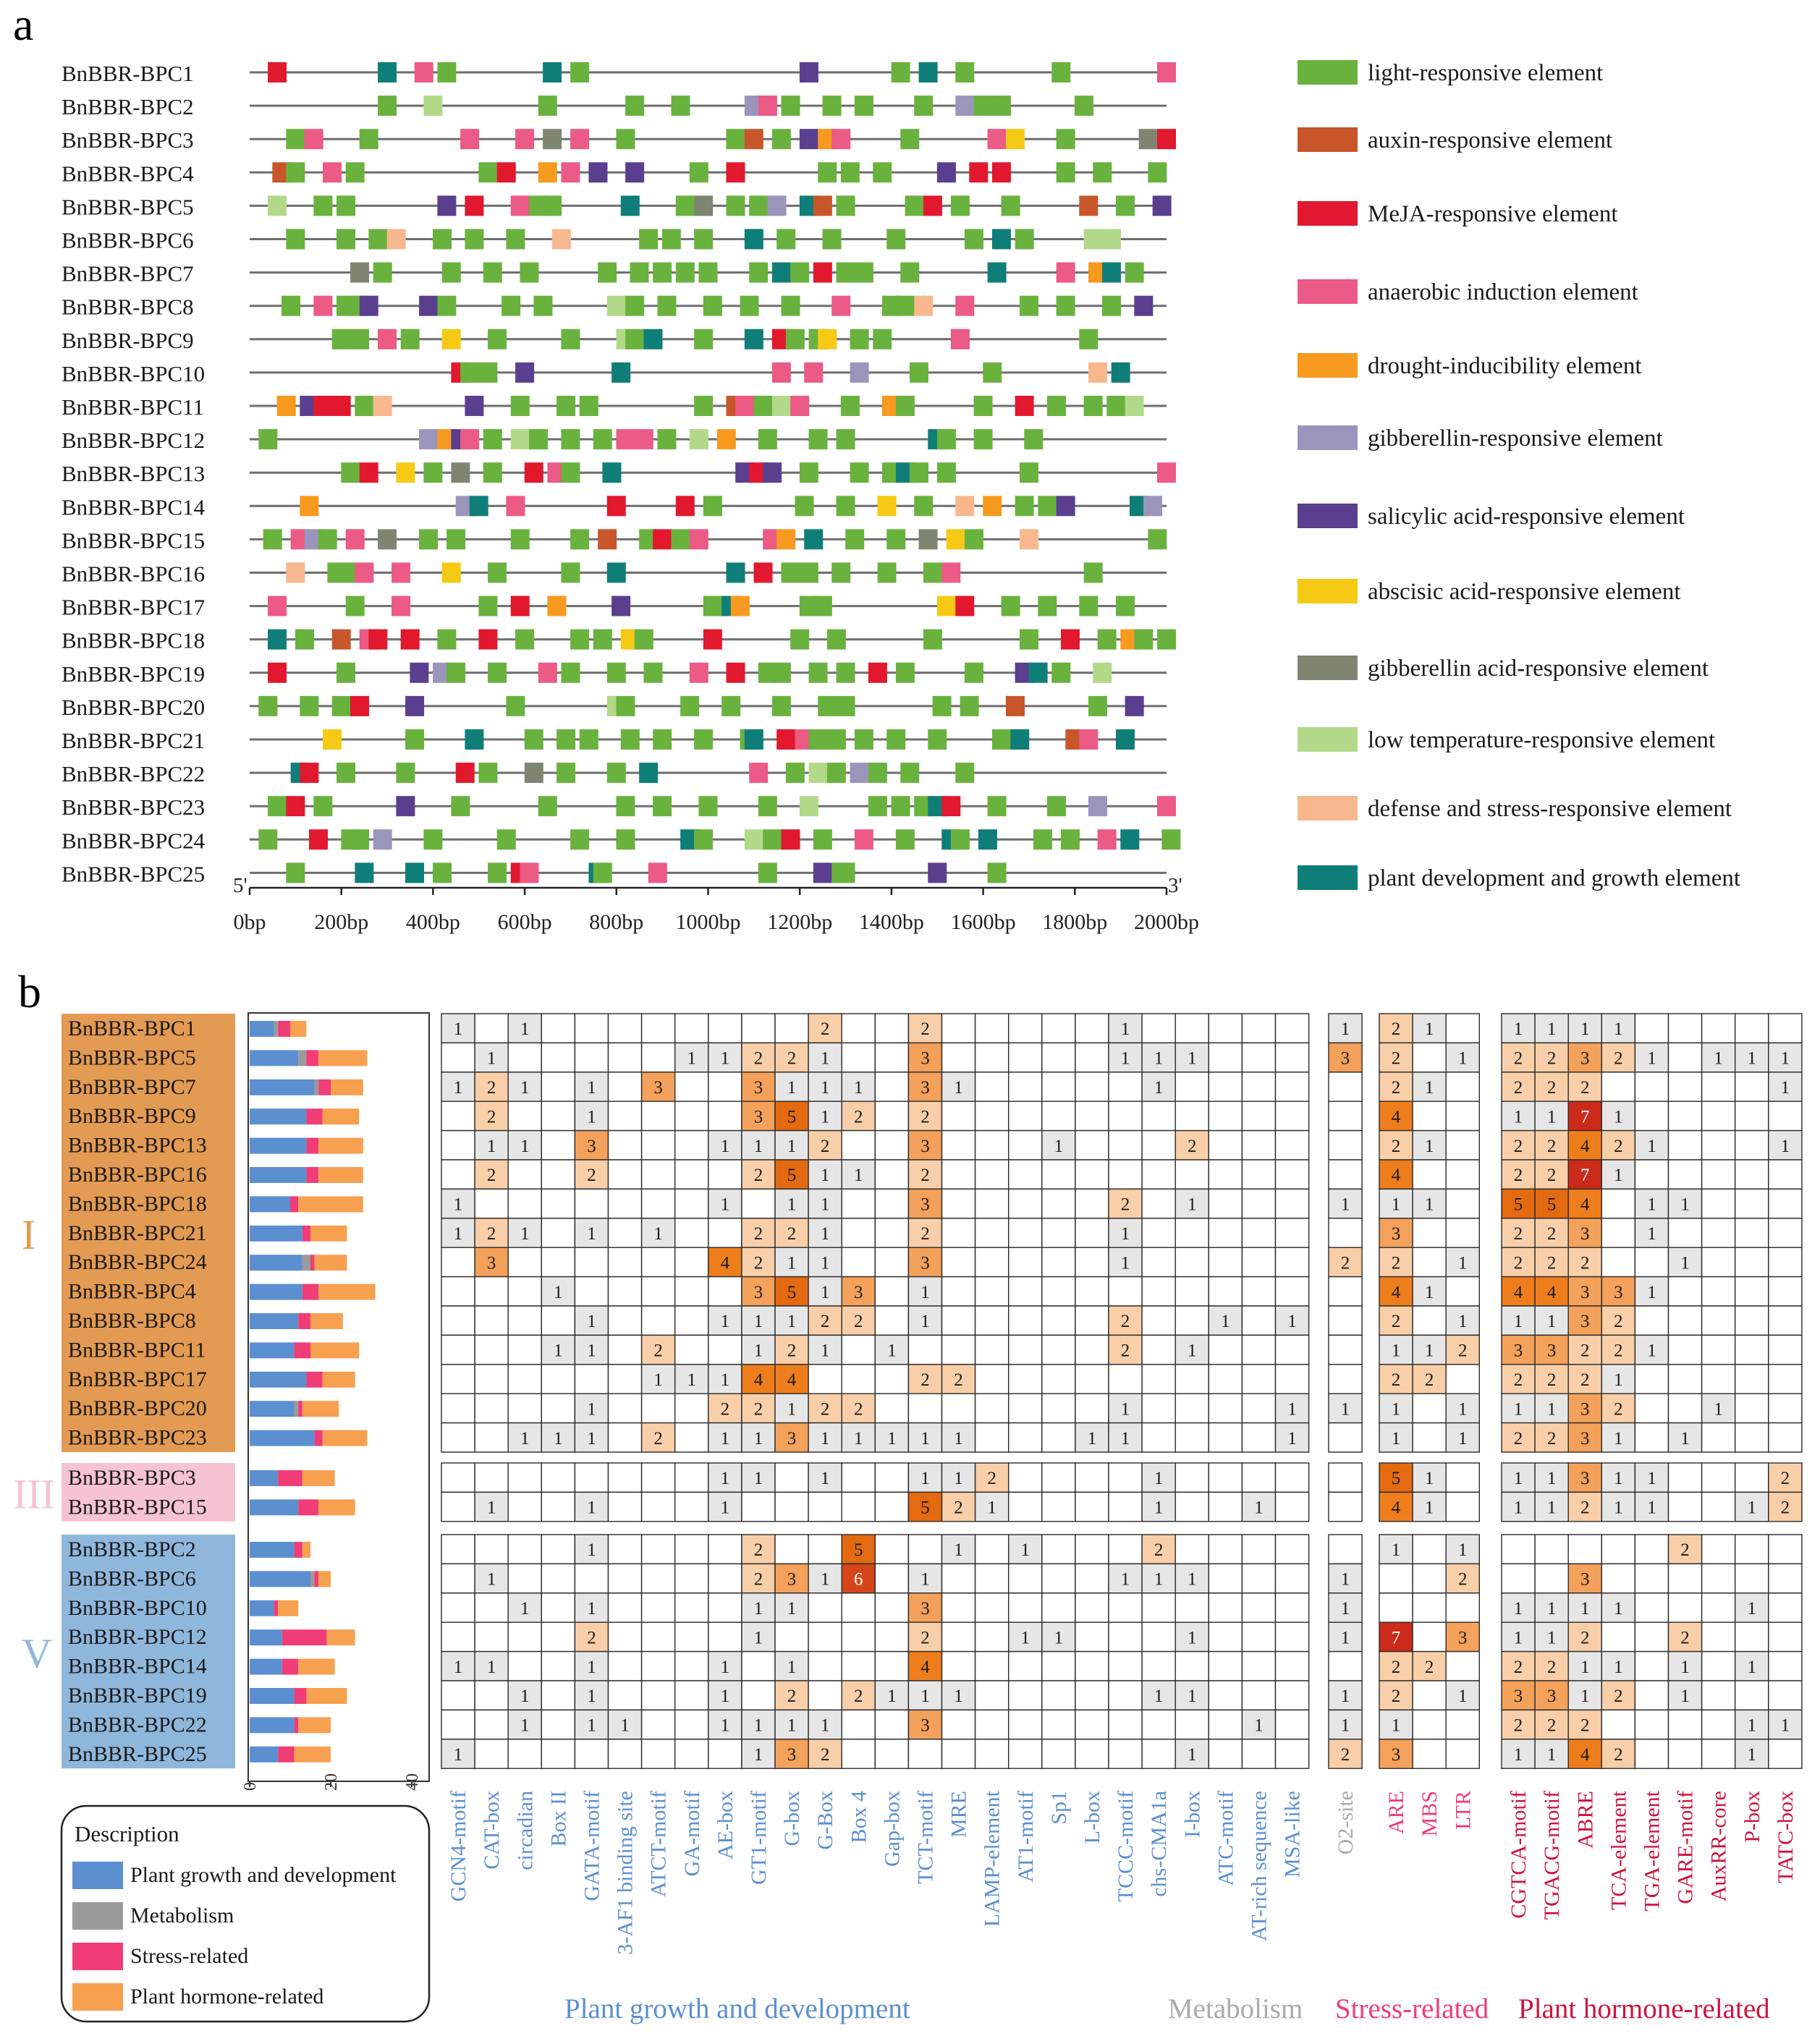  I want to click on gene-label-a: BnBBR-BPC25, so click(133, 874).